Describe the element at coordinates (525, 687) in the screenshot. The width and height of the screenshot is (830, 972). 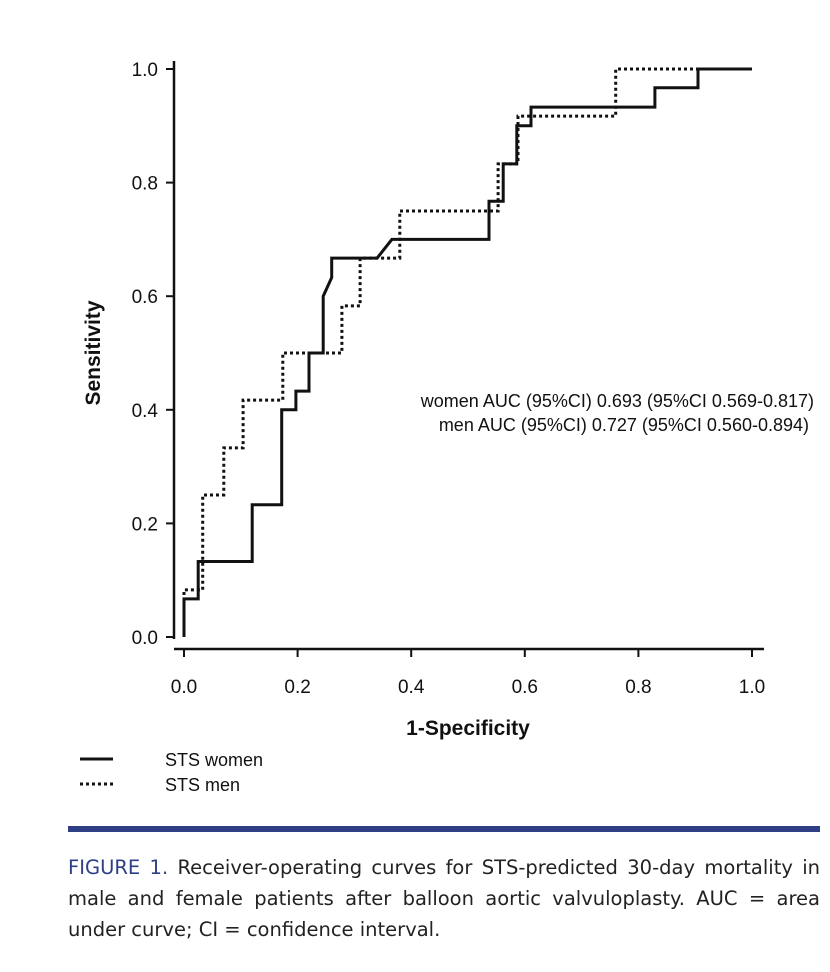
I see `x-tick-label: 0.6` at that location.